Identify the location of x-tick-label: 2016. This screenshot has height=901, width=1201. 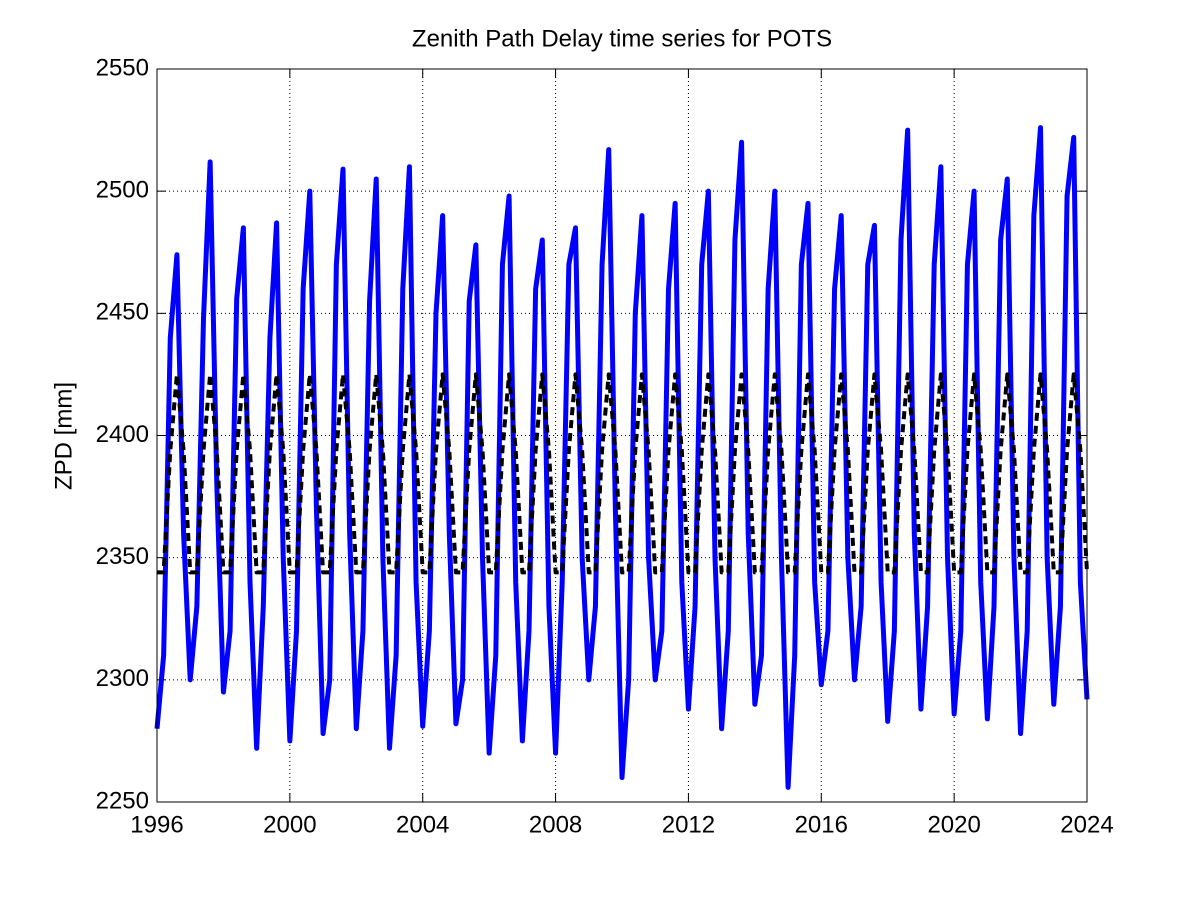
(821, 824).